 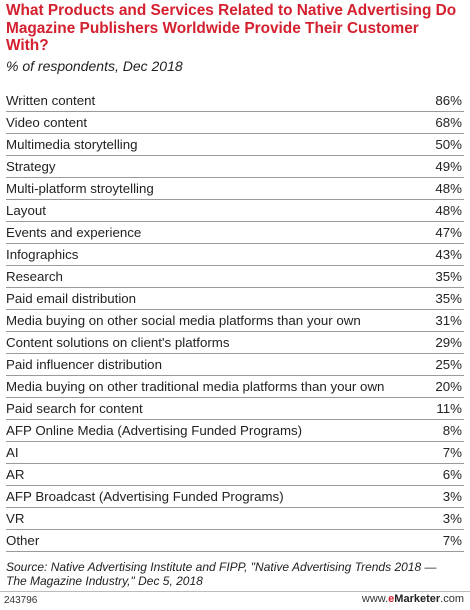 What do you see at coordinates (417, 599) in the screenshot?
I see `brand-name: Marketer` at bounding box center [417, 599].